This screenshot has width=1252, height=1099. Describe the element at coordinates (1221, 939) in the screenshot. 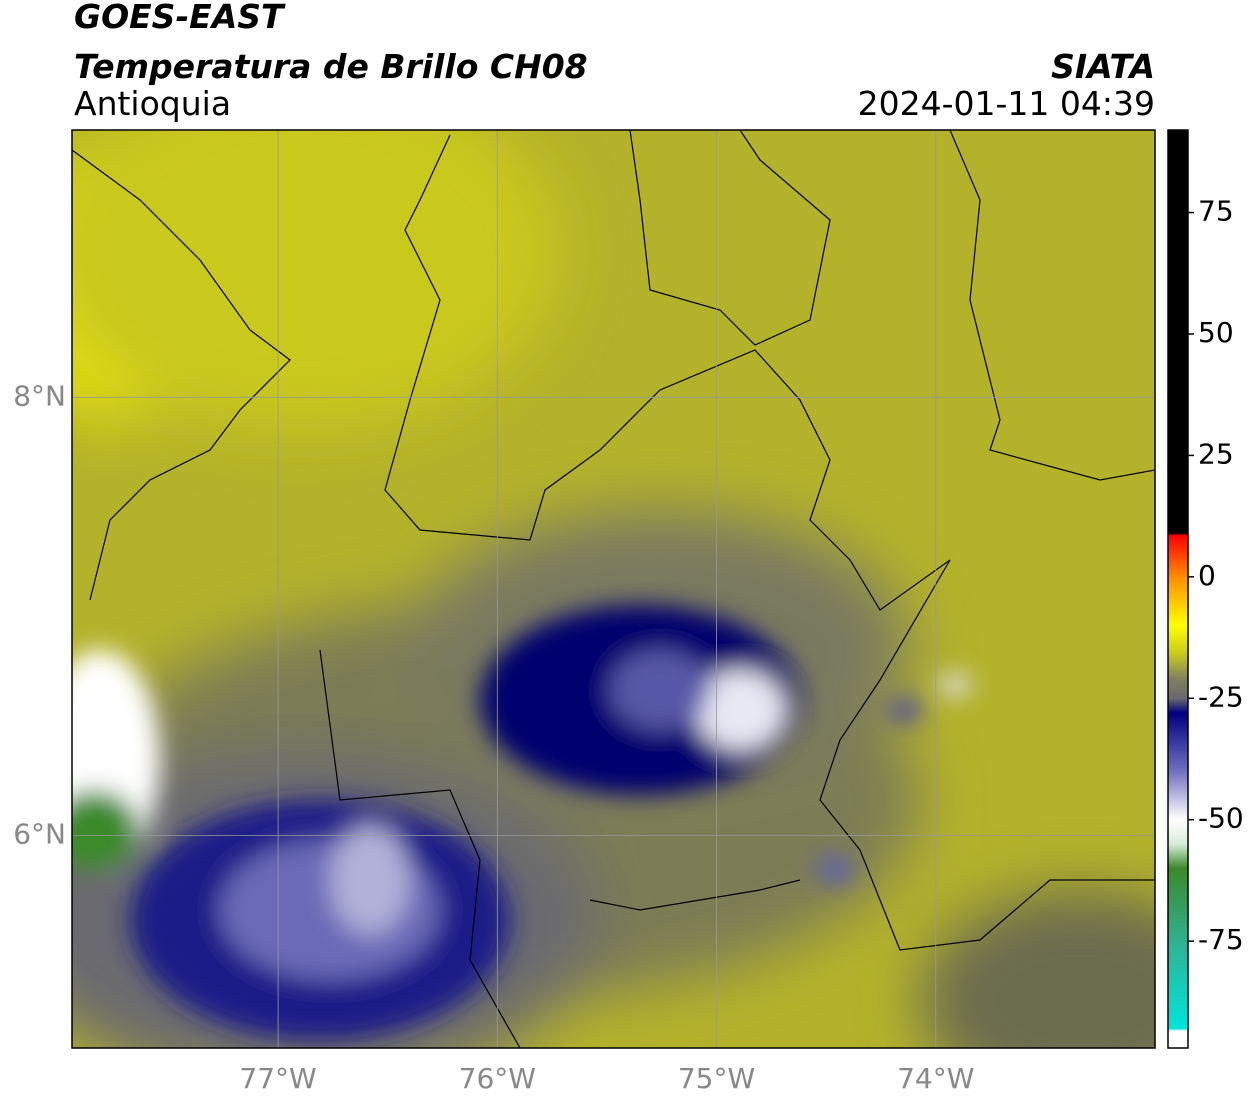

I see `colorbar-tick-label: -75` at that location.